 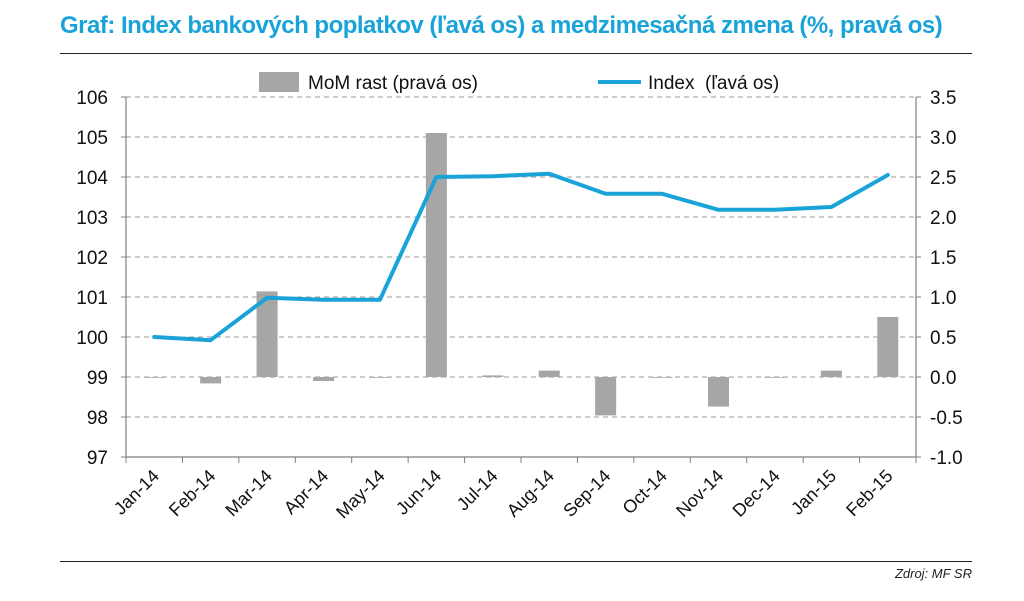 I want to click on category-label: Jul-14, so click(x=477, y=490).